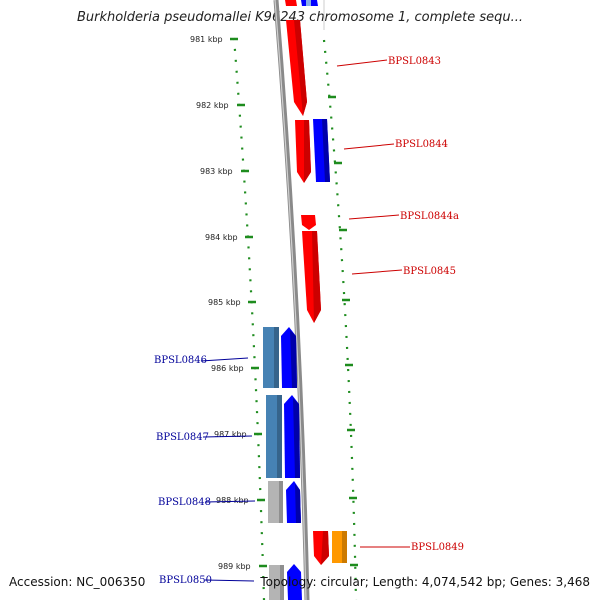  I want to click on tick-label-986: 986 kbp, so click(227, 368).